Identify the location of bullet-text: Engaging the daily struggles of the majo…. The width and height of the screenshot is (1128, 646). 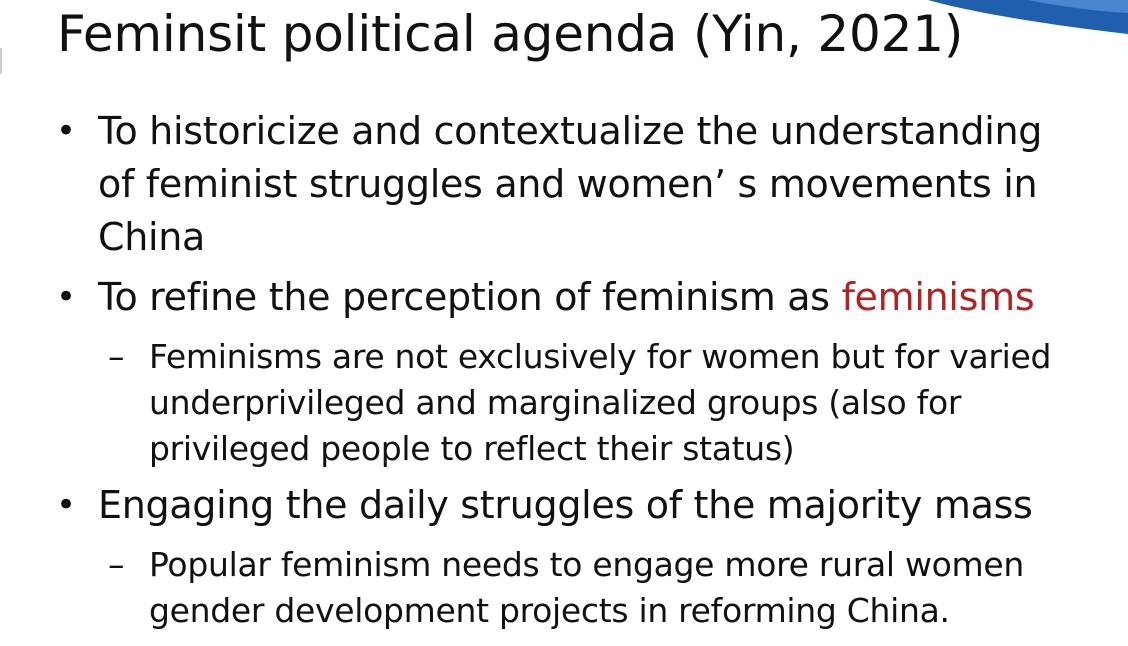
(565, 505).